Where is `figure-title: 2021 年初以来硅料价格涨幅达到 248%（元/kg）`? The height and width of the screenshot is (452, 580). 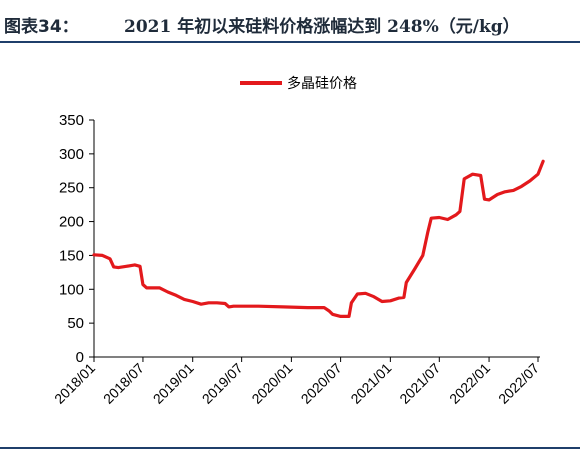
figure-title: 2021 年初以来硅料价格涨幅达到 248%（元/kg） is located at coordinates (322, 27).